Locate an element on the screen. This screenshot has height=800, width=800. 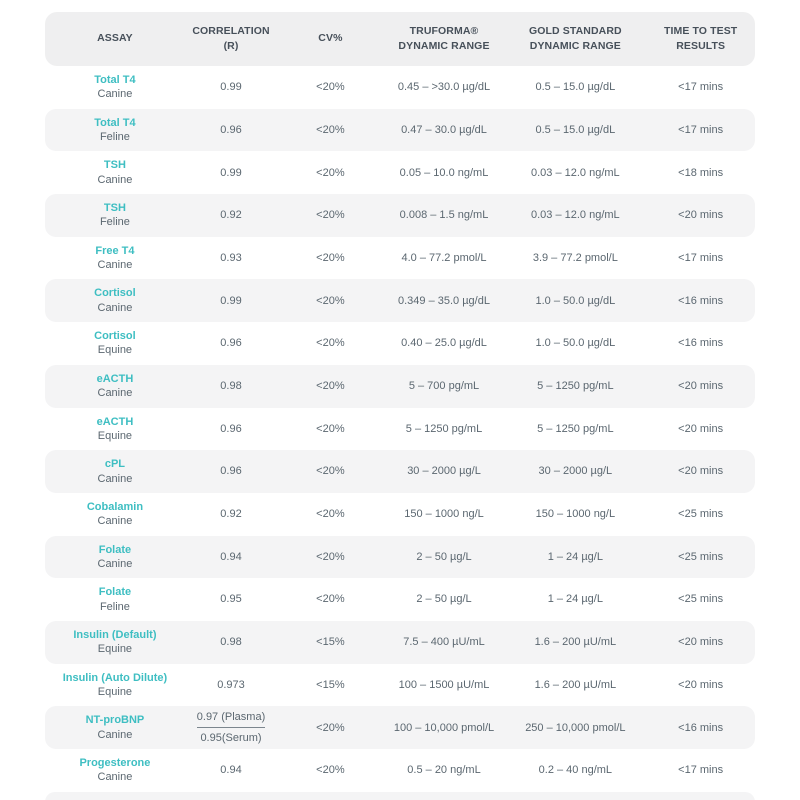
col-header-truforma-range: TRUFORMA® DYNAMIC RANGE is located at coordinates (444, 38).